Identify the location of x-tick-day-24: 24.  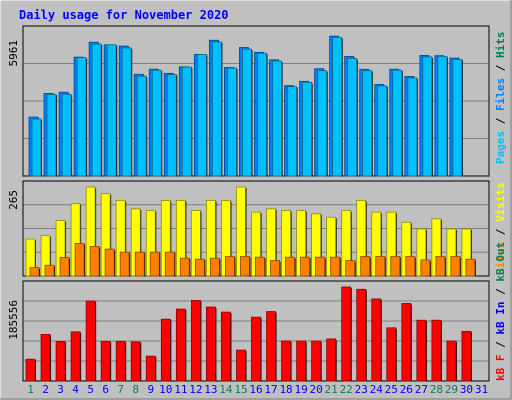
(377, 389).